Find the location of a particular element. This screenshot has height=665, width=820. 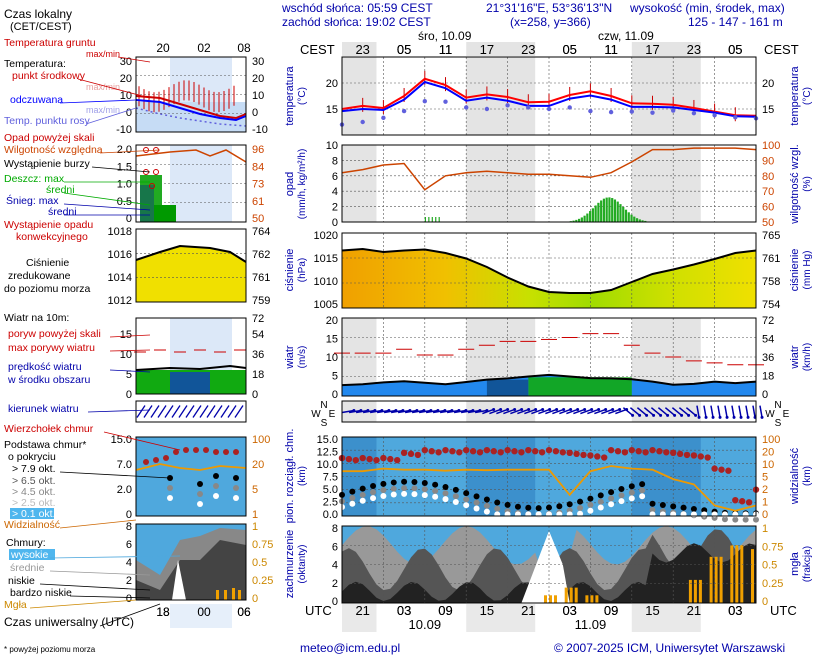

compass-e: E is located at coordinates (332, 414).